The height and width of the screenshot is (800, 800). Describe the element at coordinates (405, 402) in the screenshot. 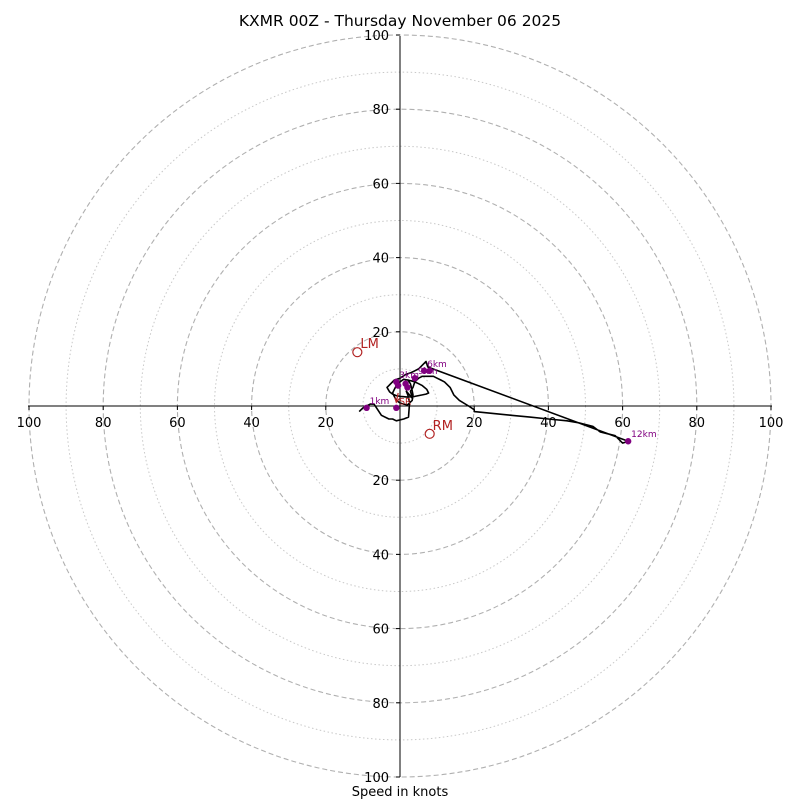

I see `mean-wind-label: SR` at that location.